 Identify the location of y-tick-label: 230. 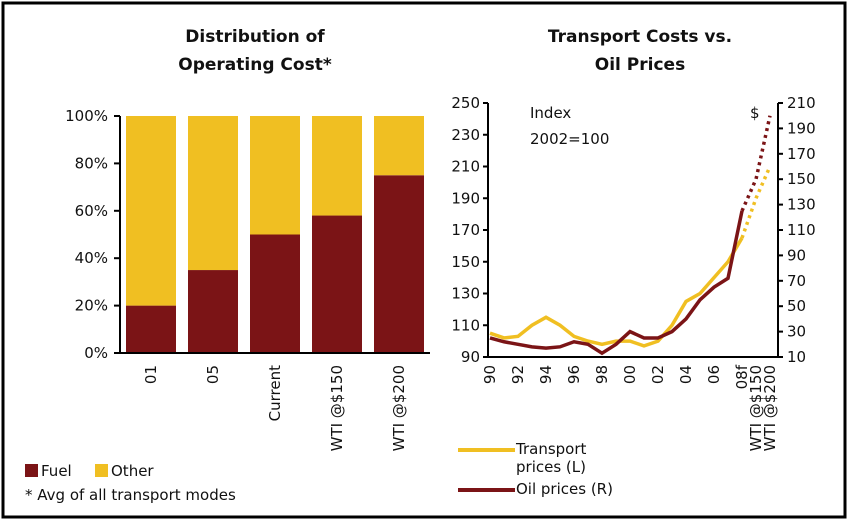
(465, 135).